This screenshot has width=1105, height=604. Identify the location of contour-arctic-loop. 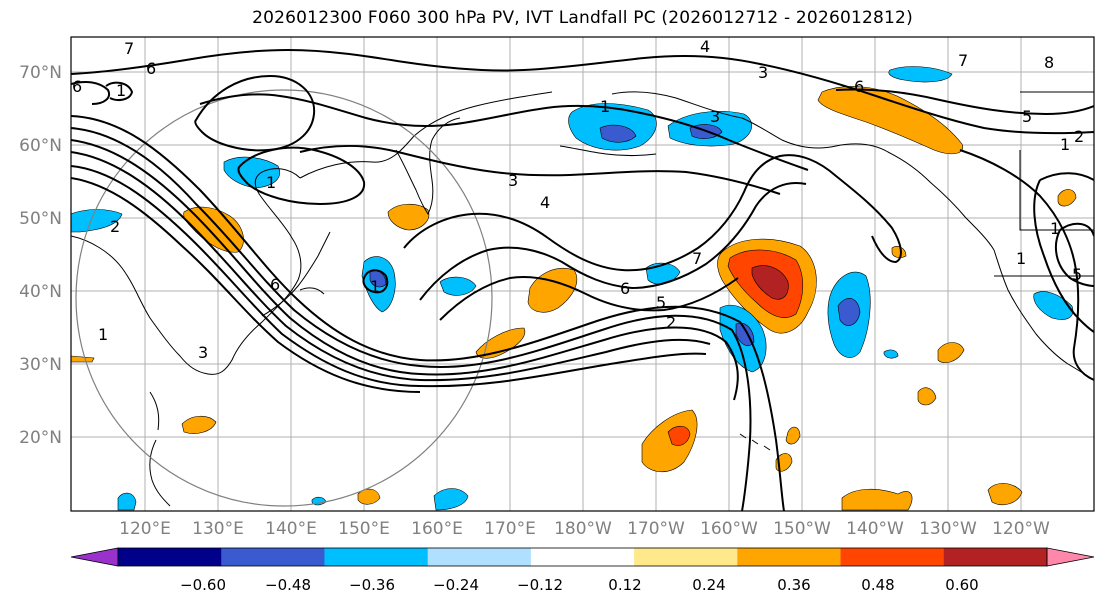
(119, 91).